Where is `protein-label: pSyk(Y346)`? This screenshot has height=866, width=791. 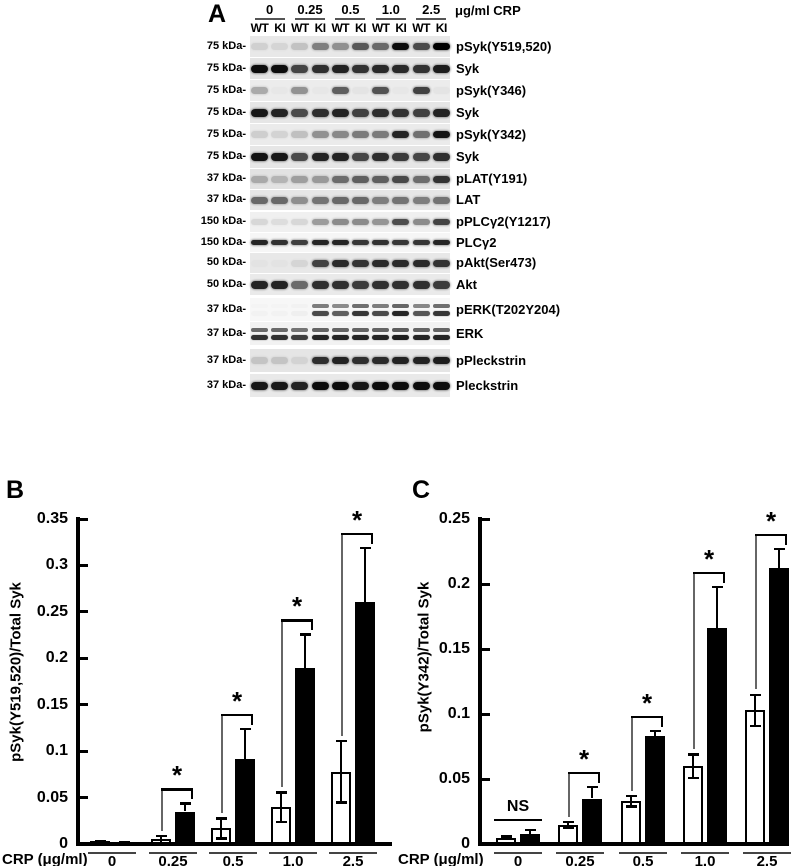 protein-label: pSyk(Y346) is located at coordinates (491, 90).